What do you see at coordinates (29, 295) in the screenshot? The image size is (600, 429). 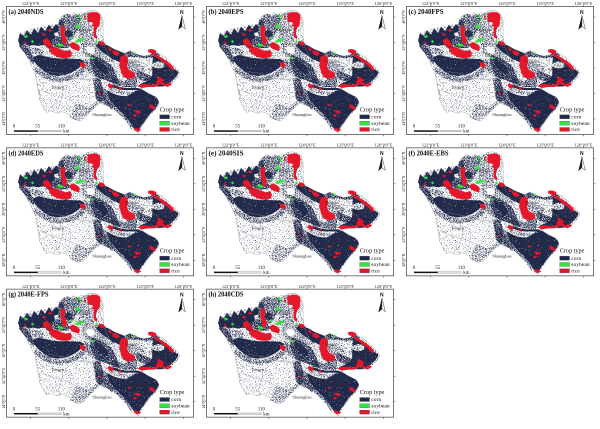 I see `svg-text: (g) 2040E-FPS` at bounding box center [29, 295].